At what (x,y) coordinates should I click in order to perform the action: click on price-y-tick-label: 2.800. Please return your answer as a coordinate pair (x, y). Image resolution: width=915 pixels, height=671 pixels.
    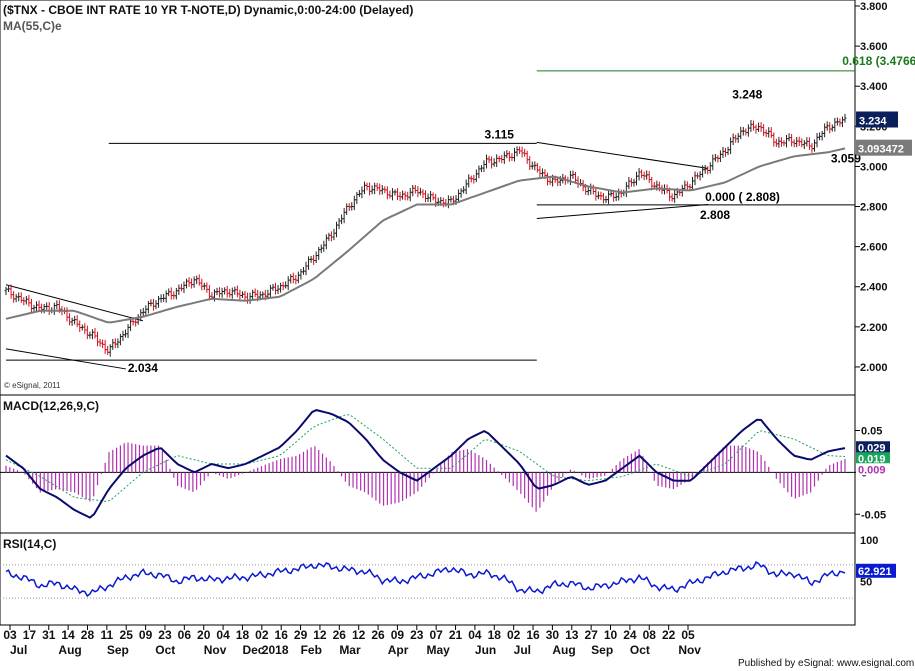
    Looking at the image, I should click on (874, 208).